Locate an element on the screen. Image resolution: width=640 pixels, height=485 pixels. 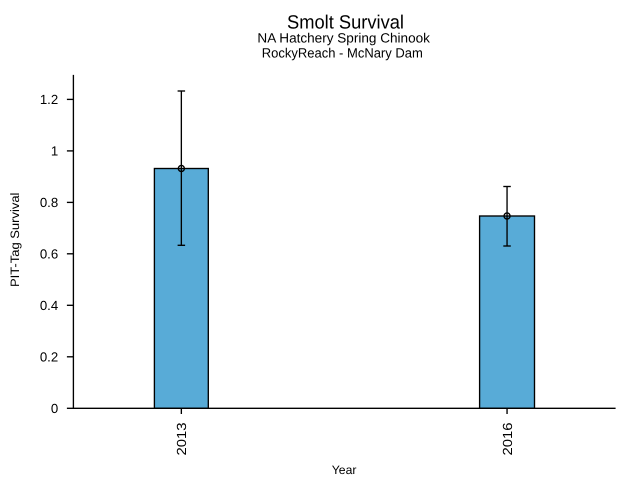
svg-text: 2013 is located at coordinates (181, 439).